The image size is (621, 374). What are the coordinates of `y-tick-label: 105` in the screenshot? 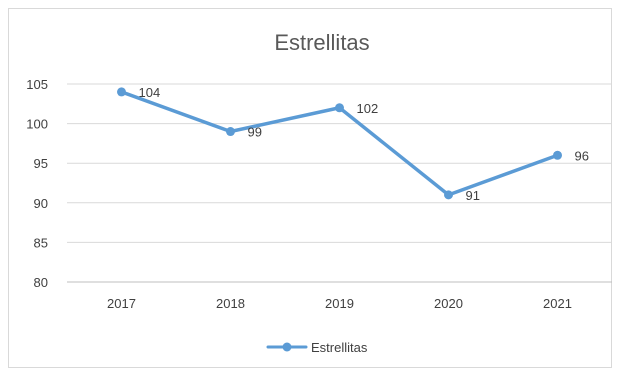 It's located at (37, 84).